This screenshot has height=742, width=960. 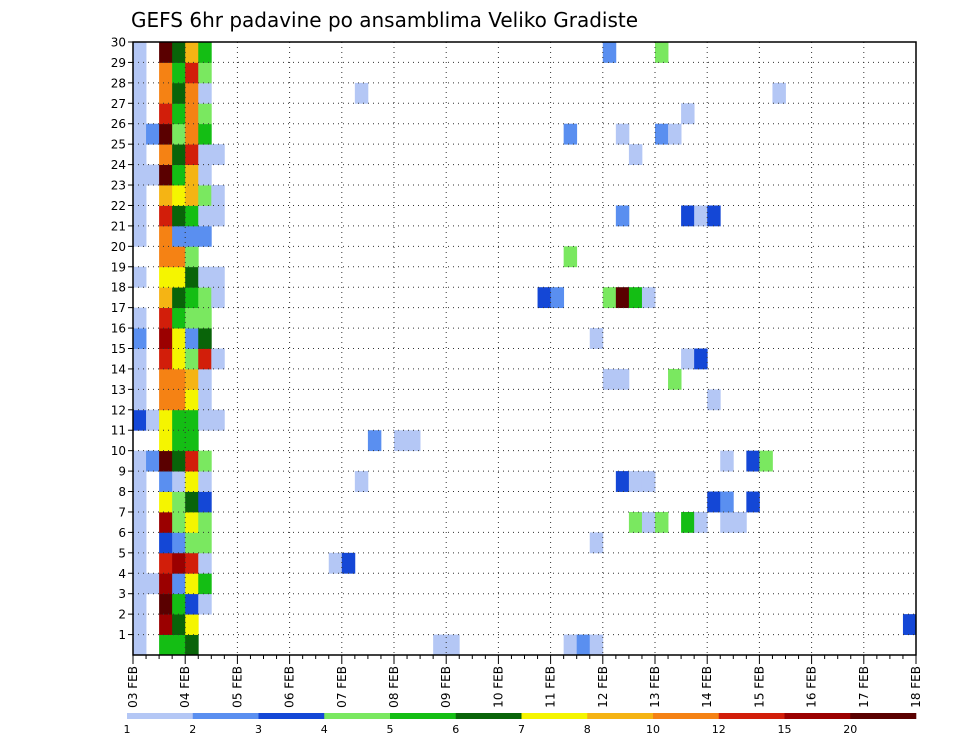 What do you see at coordinates (655, 687) in the screenshot?
I see `x-tick-label-10: 13 FEB` at bounding box center [655, 687].